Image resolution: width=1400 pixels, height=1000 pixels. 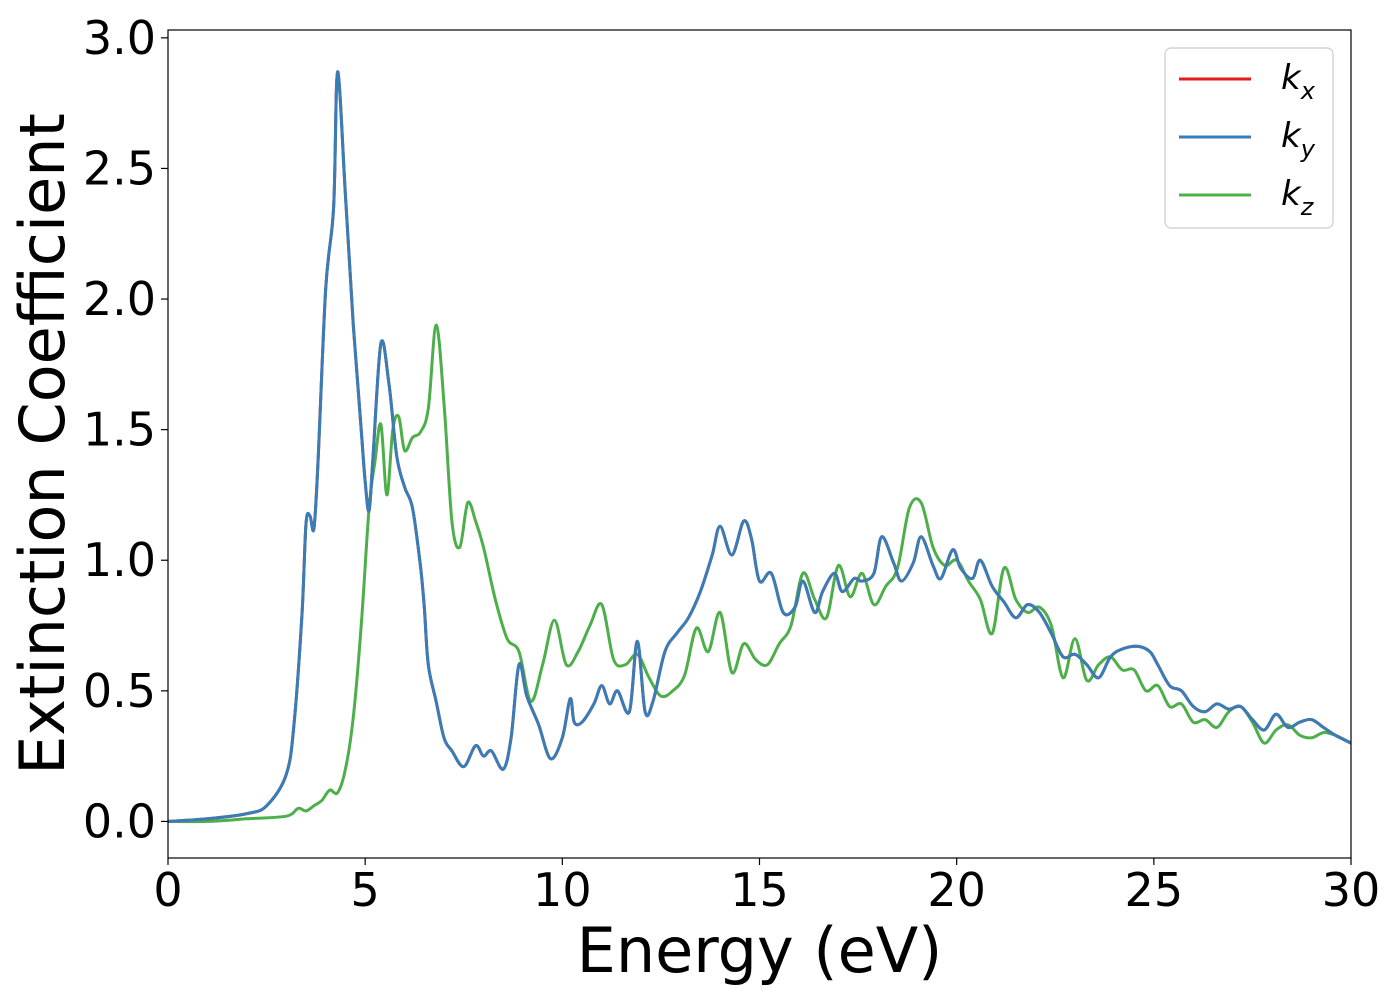 I want to click on x-tick-label: 0, so click(x=167, y=890).